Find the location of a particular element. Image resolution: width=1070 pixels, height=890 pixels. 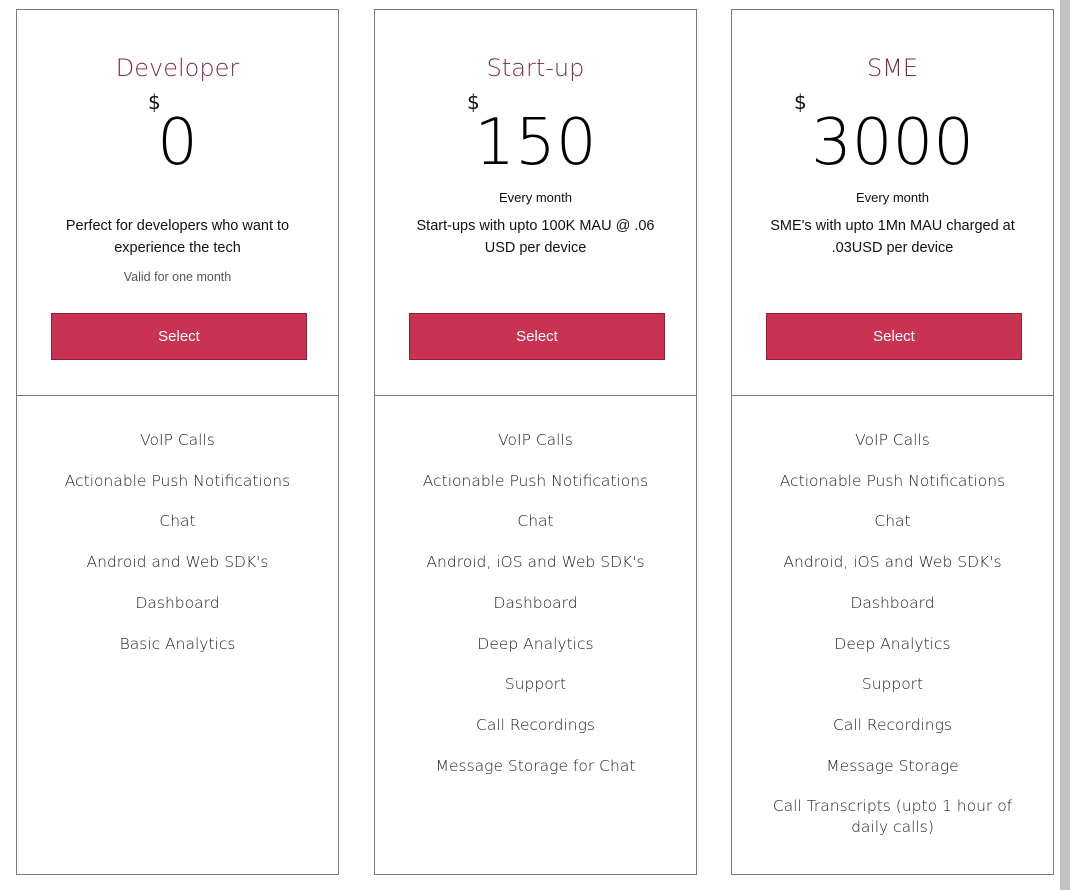

plan-title: Developer is located at coordinates (177, 68).